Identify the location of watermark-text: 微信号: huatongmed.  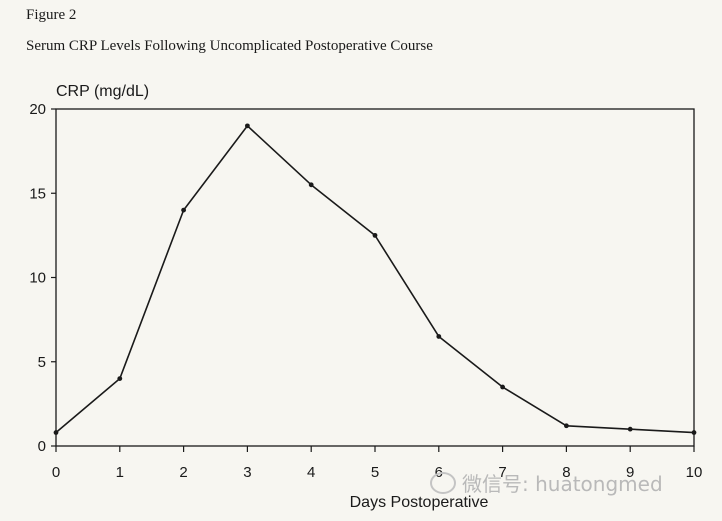
(562, 484).